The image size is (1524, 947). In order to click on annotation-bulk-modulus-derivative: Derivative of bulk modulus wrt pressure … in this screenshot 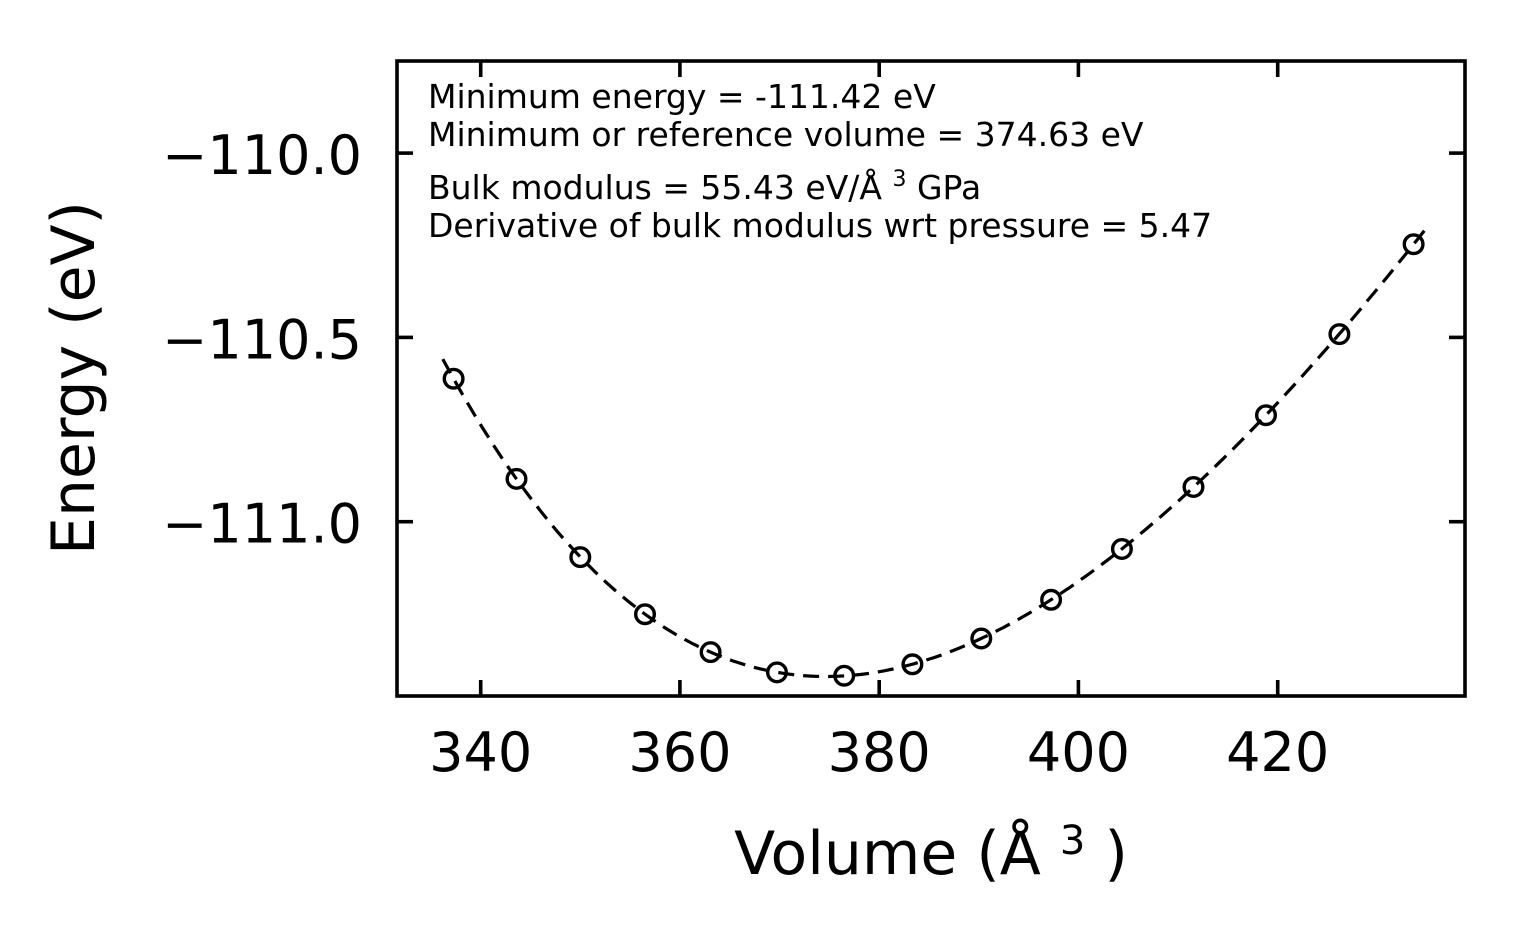, I will do `click(820, 225)`.